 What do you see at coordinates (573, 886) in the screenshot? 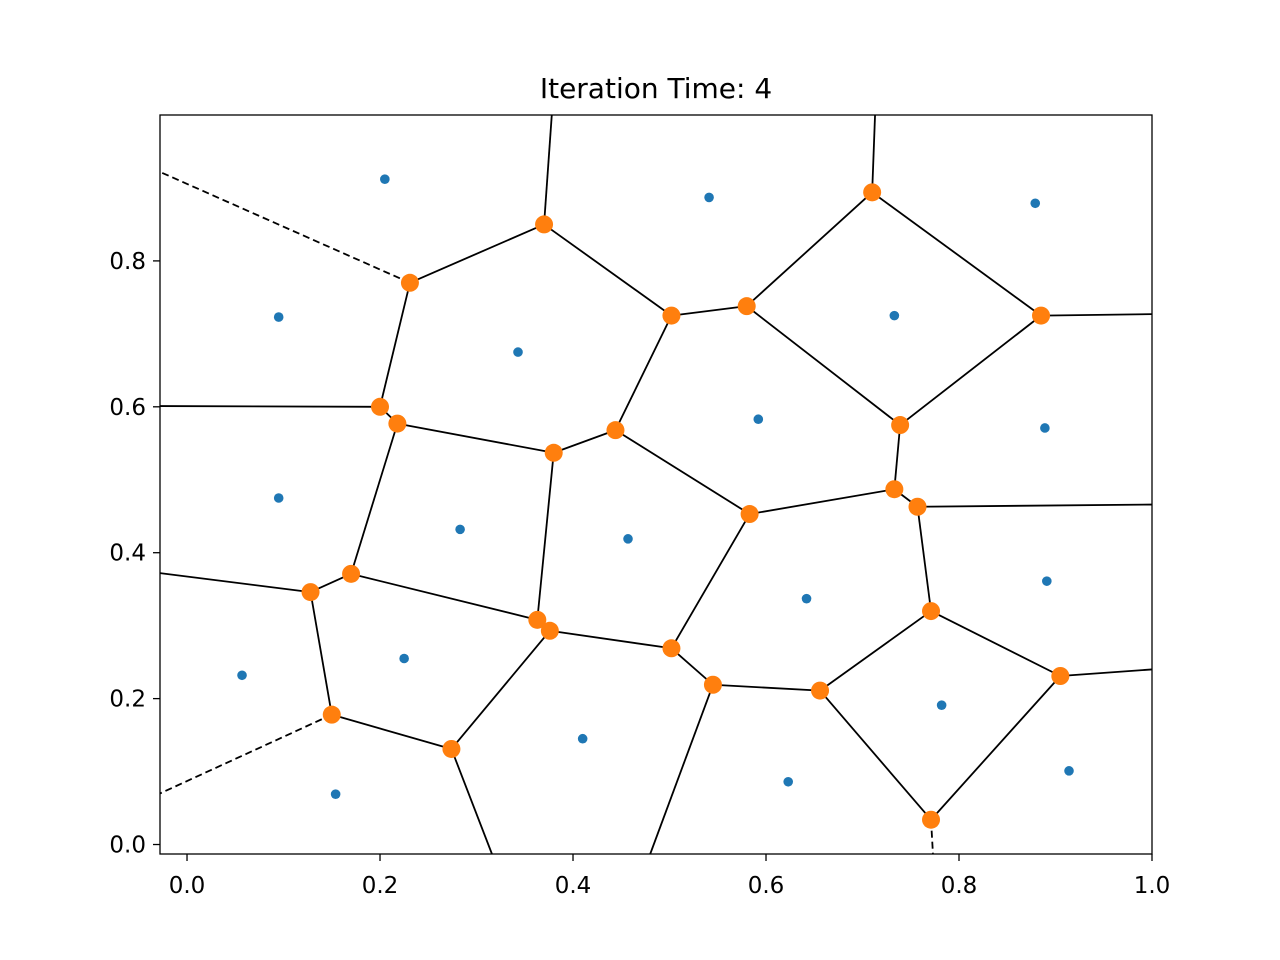
I see `x-tick-label: 0.4` at bounding box center [573, 886].